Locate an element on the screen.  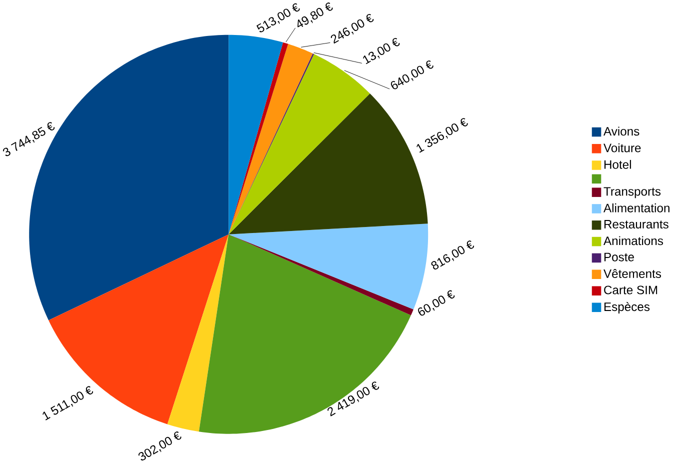
legend-label: Poste is located at coordinates (619, 257).